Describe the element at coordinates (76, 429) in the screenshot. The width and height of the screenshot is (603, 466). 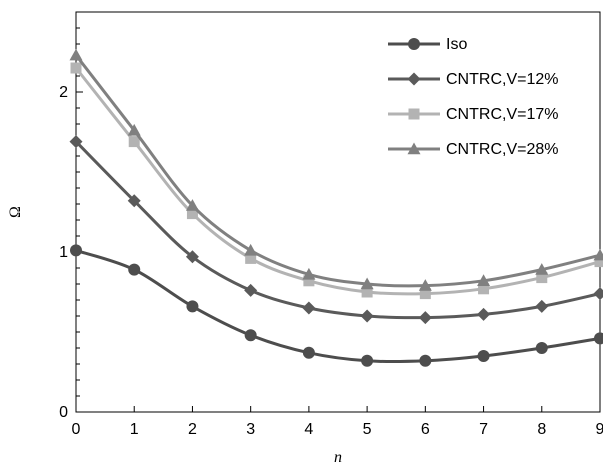
I see `x-tick-label: 0` at that location.